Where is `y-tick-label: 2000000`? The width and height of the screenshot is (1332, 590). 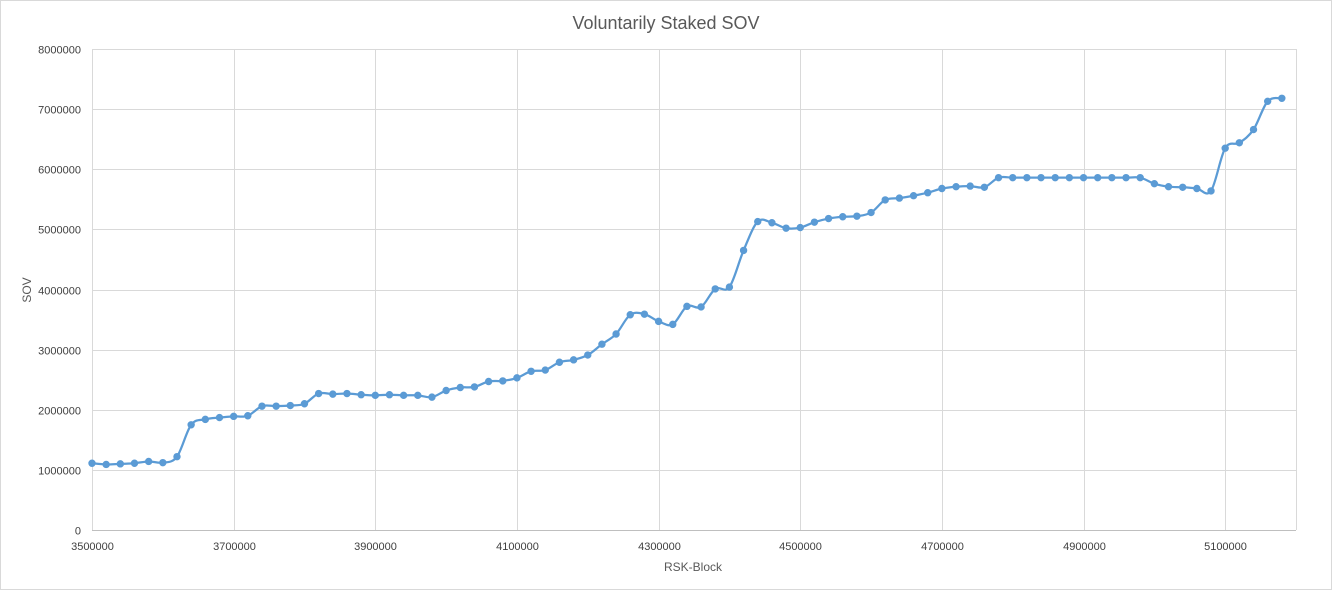 y-tick-label: 2000000 is located at coordinates (59, 412).